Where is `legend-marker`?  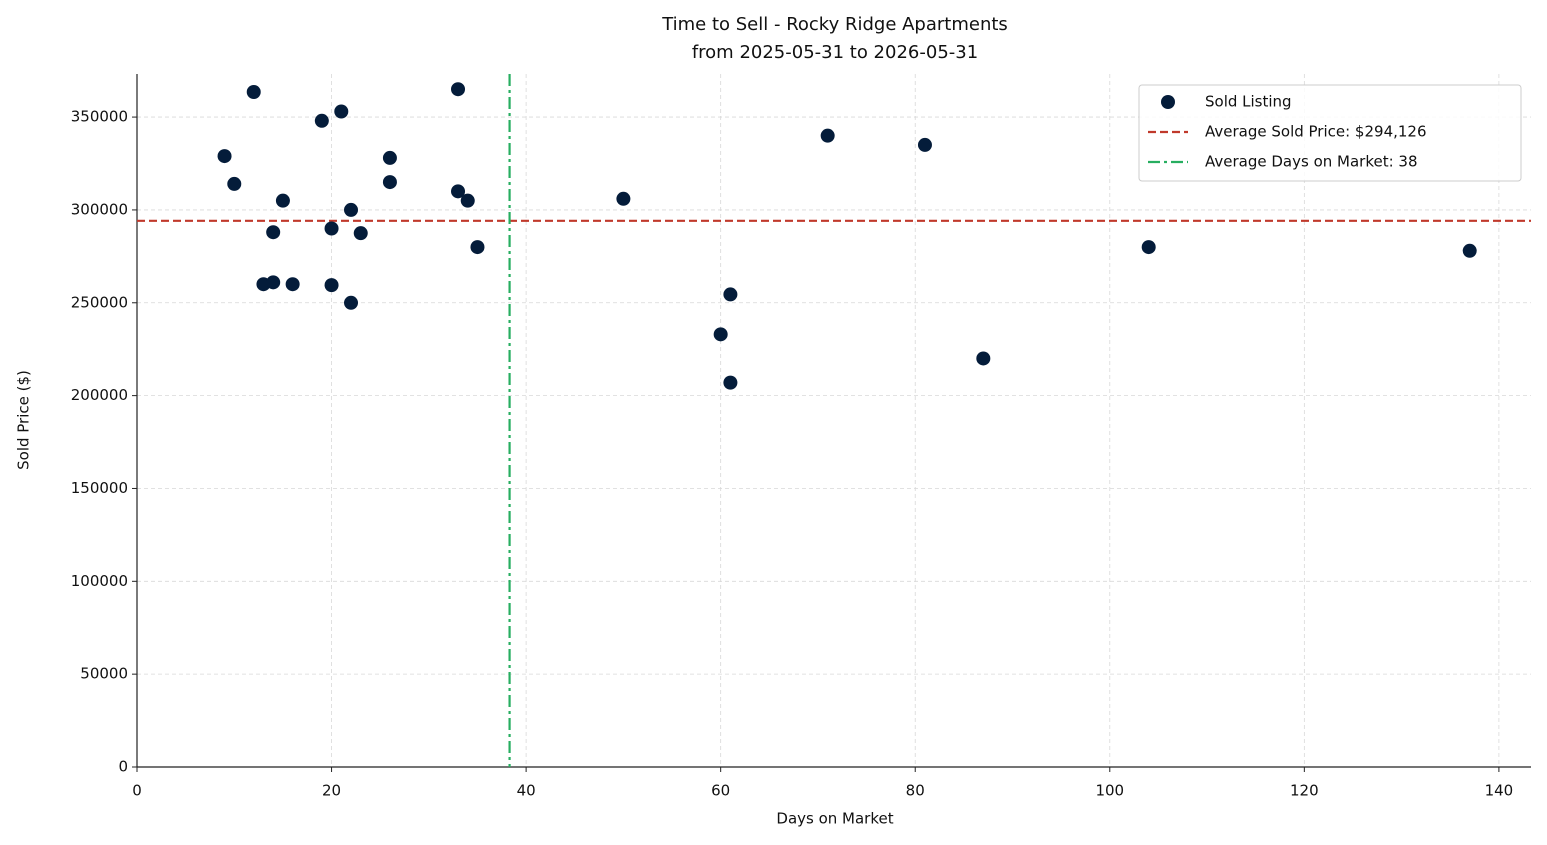
legend-marker is located at coordinates (1168, 102).